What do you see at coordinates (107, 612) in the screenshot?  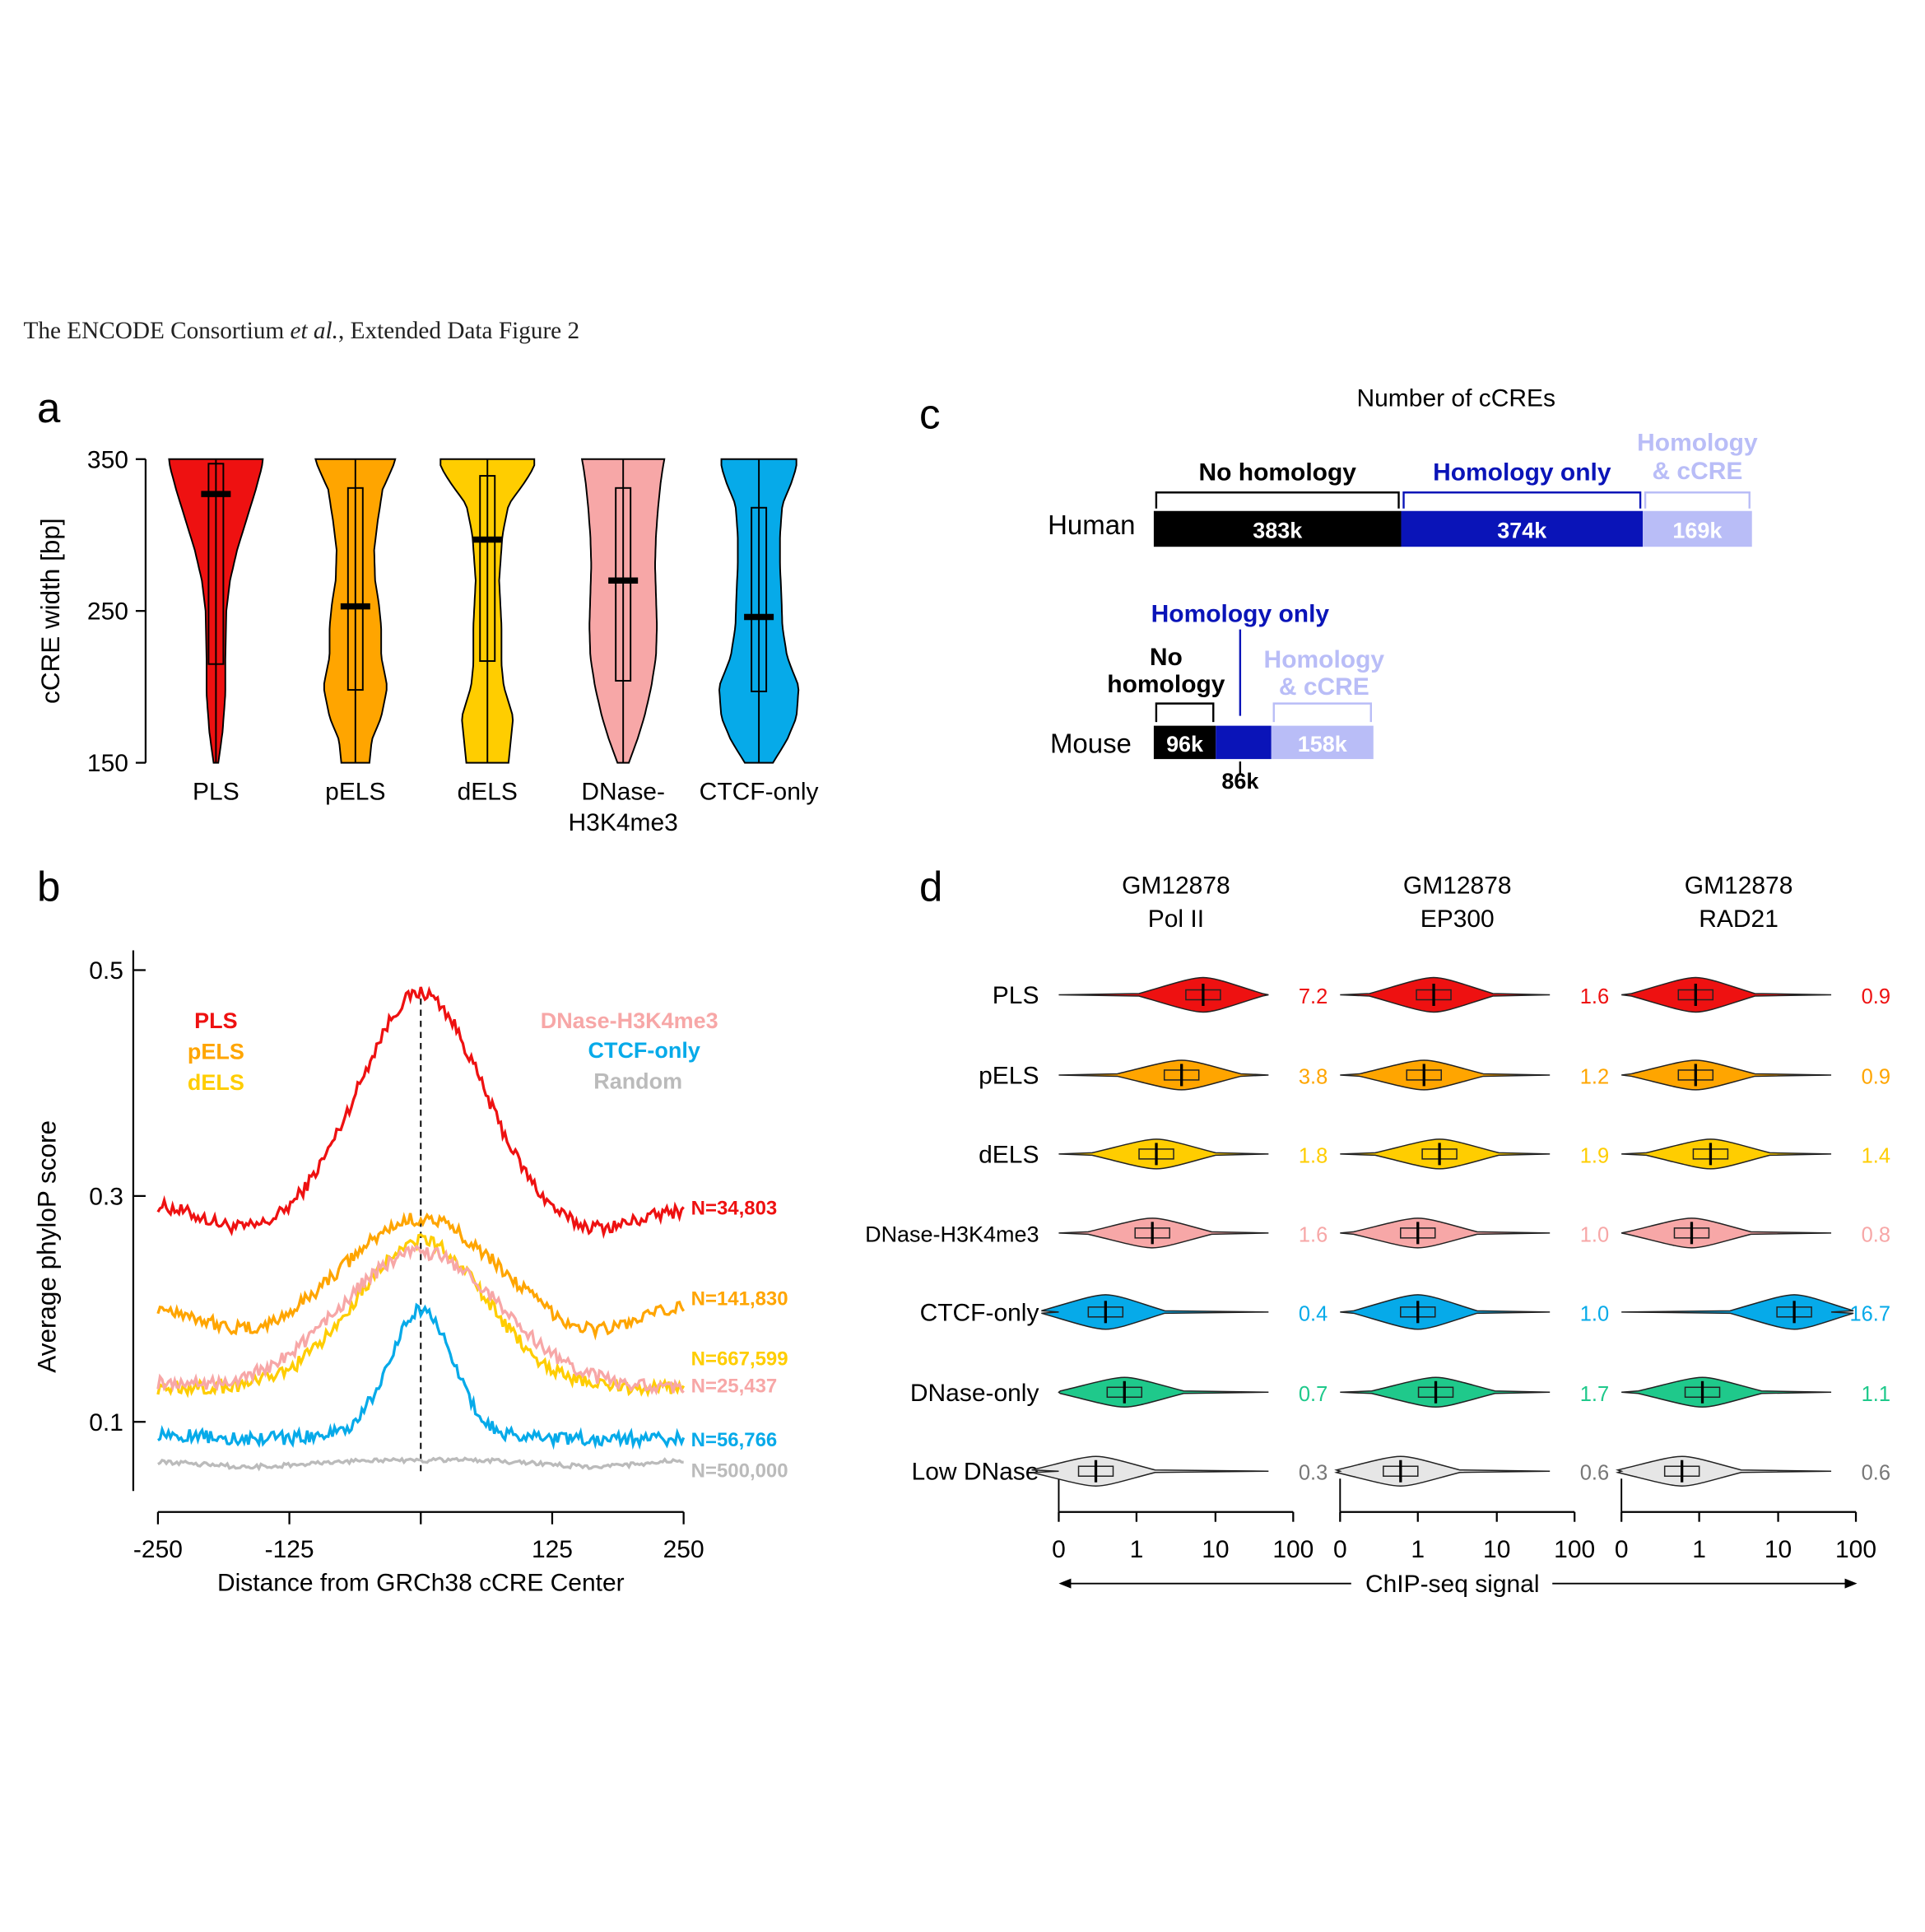 I see `y-tick-label: 250` at bounding box center [107, 612].